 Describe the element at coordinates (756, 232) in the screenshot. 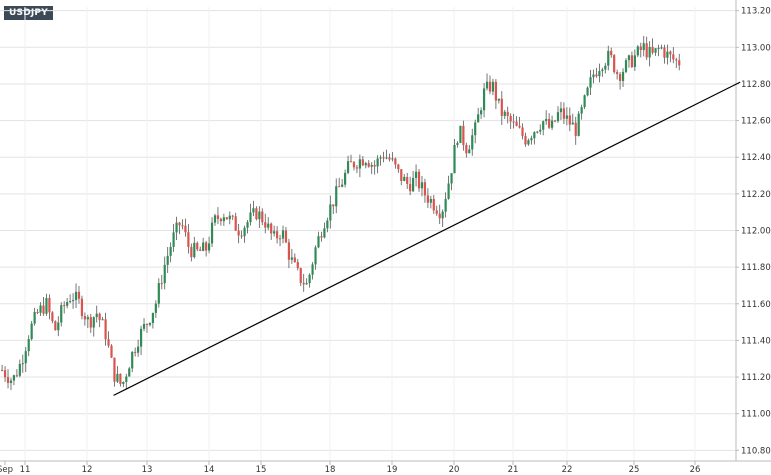

I see `y-tick-label: 112.000` at that location.